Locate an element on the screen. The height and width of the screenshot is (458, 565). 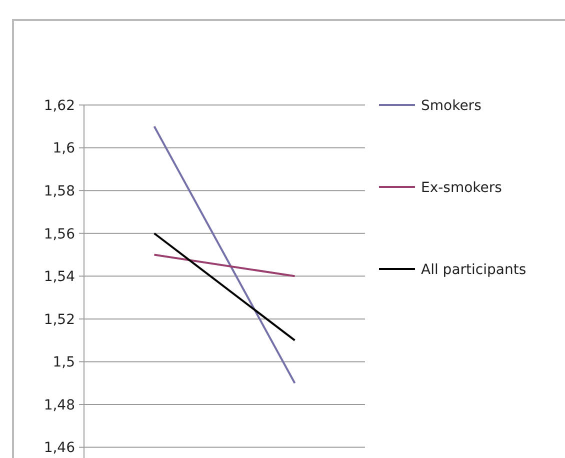
y-tick-label: 1,54 is located at coordinates (60, 277).